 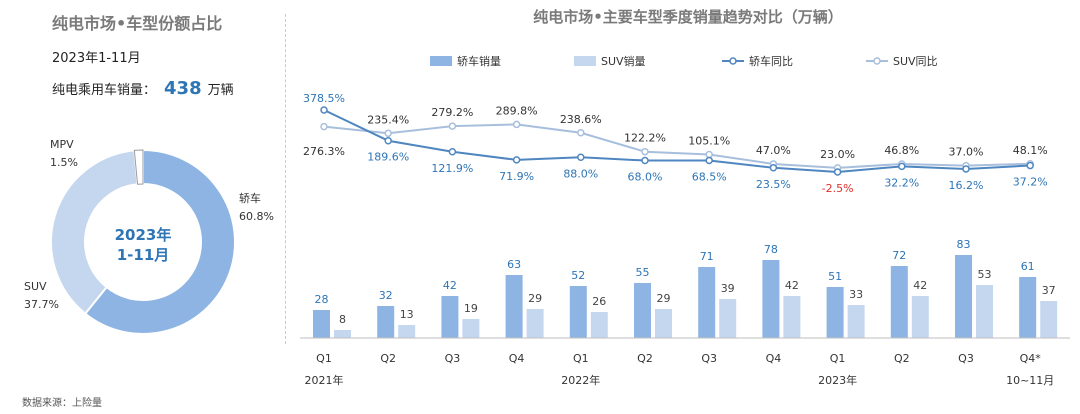 What do you see at coordinates (64, 162) in the screenshot?
I see `donut-value-mpv: 1.5%` at bounding box center [64, 162].